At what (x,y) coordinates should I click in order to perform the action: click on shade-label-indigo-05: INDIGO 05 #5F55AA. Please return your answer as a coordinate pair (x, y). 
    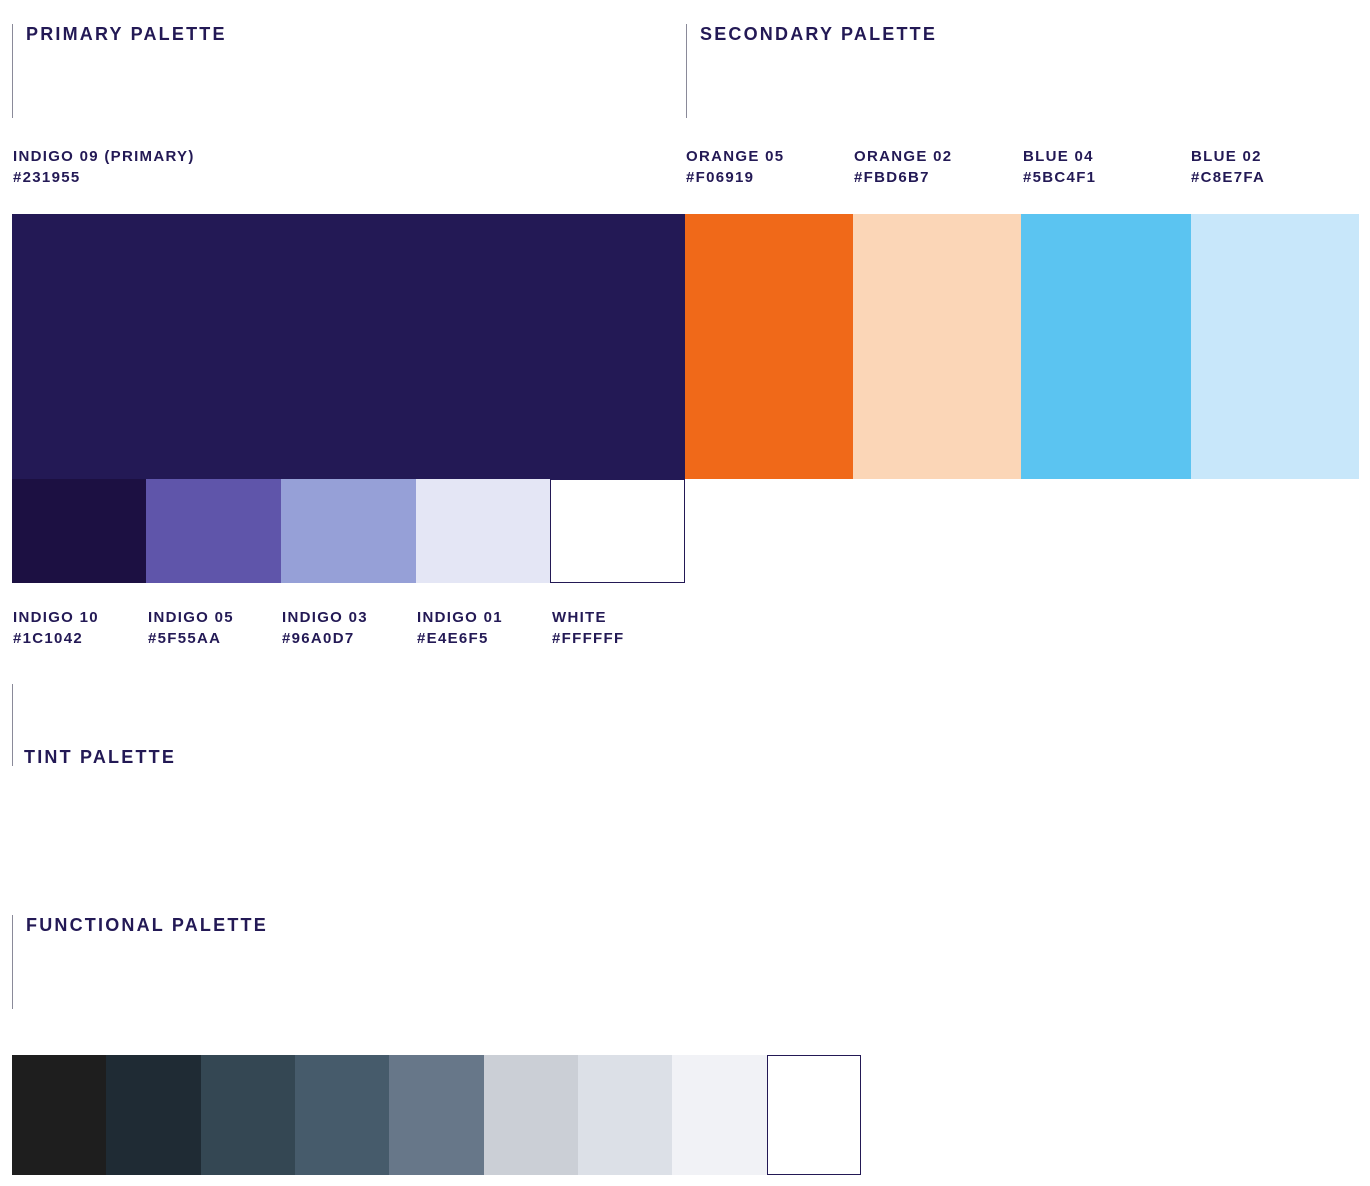
    Looking at the image, I should click on (191, 628).